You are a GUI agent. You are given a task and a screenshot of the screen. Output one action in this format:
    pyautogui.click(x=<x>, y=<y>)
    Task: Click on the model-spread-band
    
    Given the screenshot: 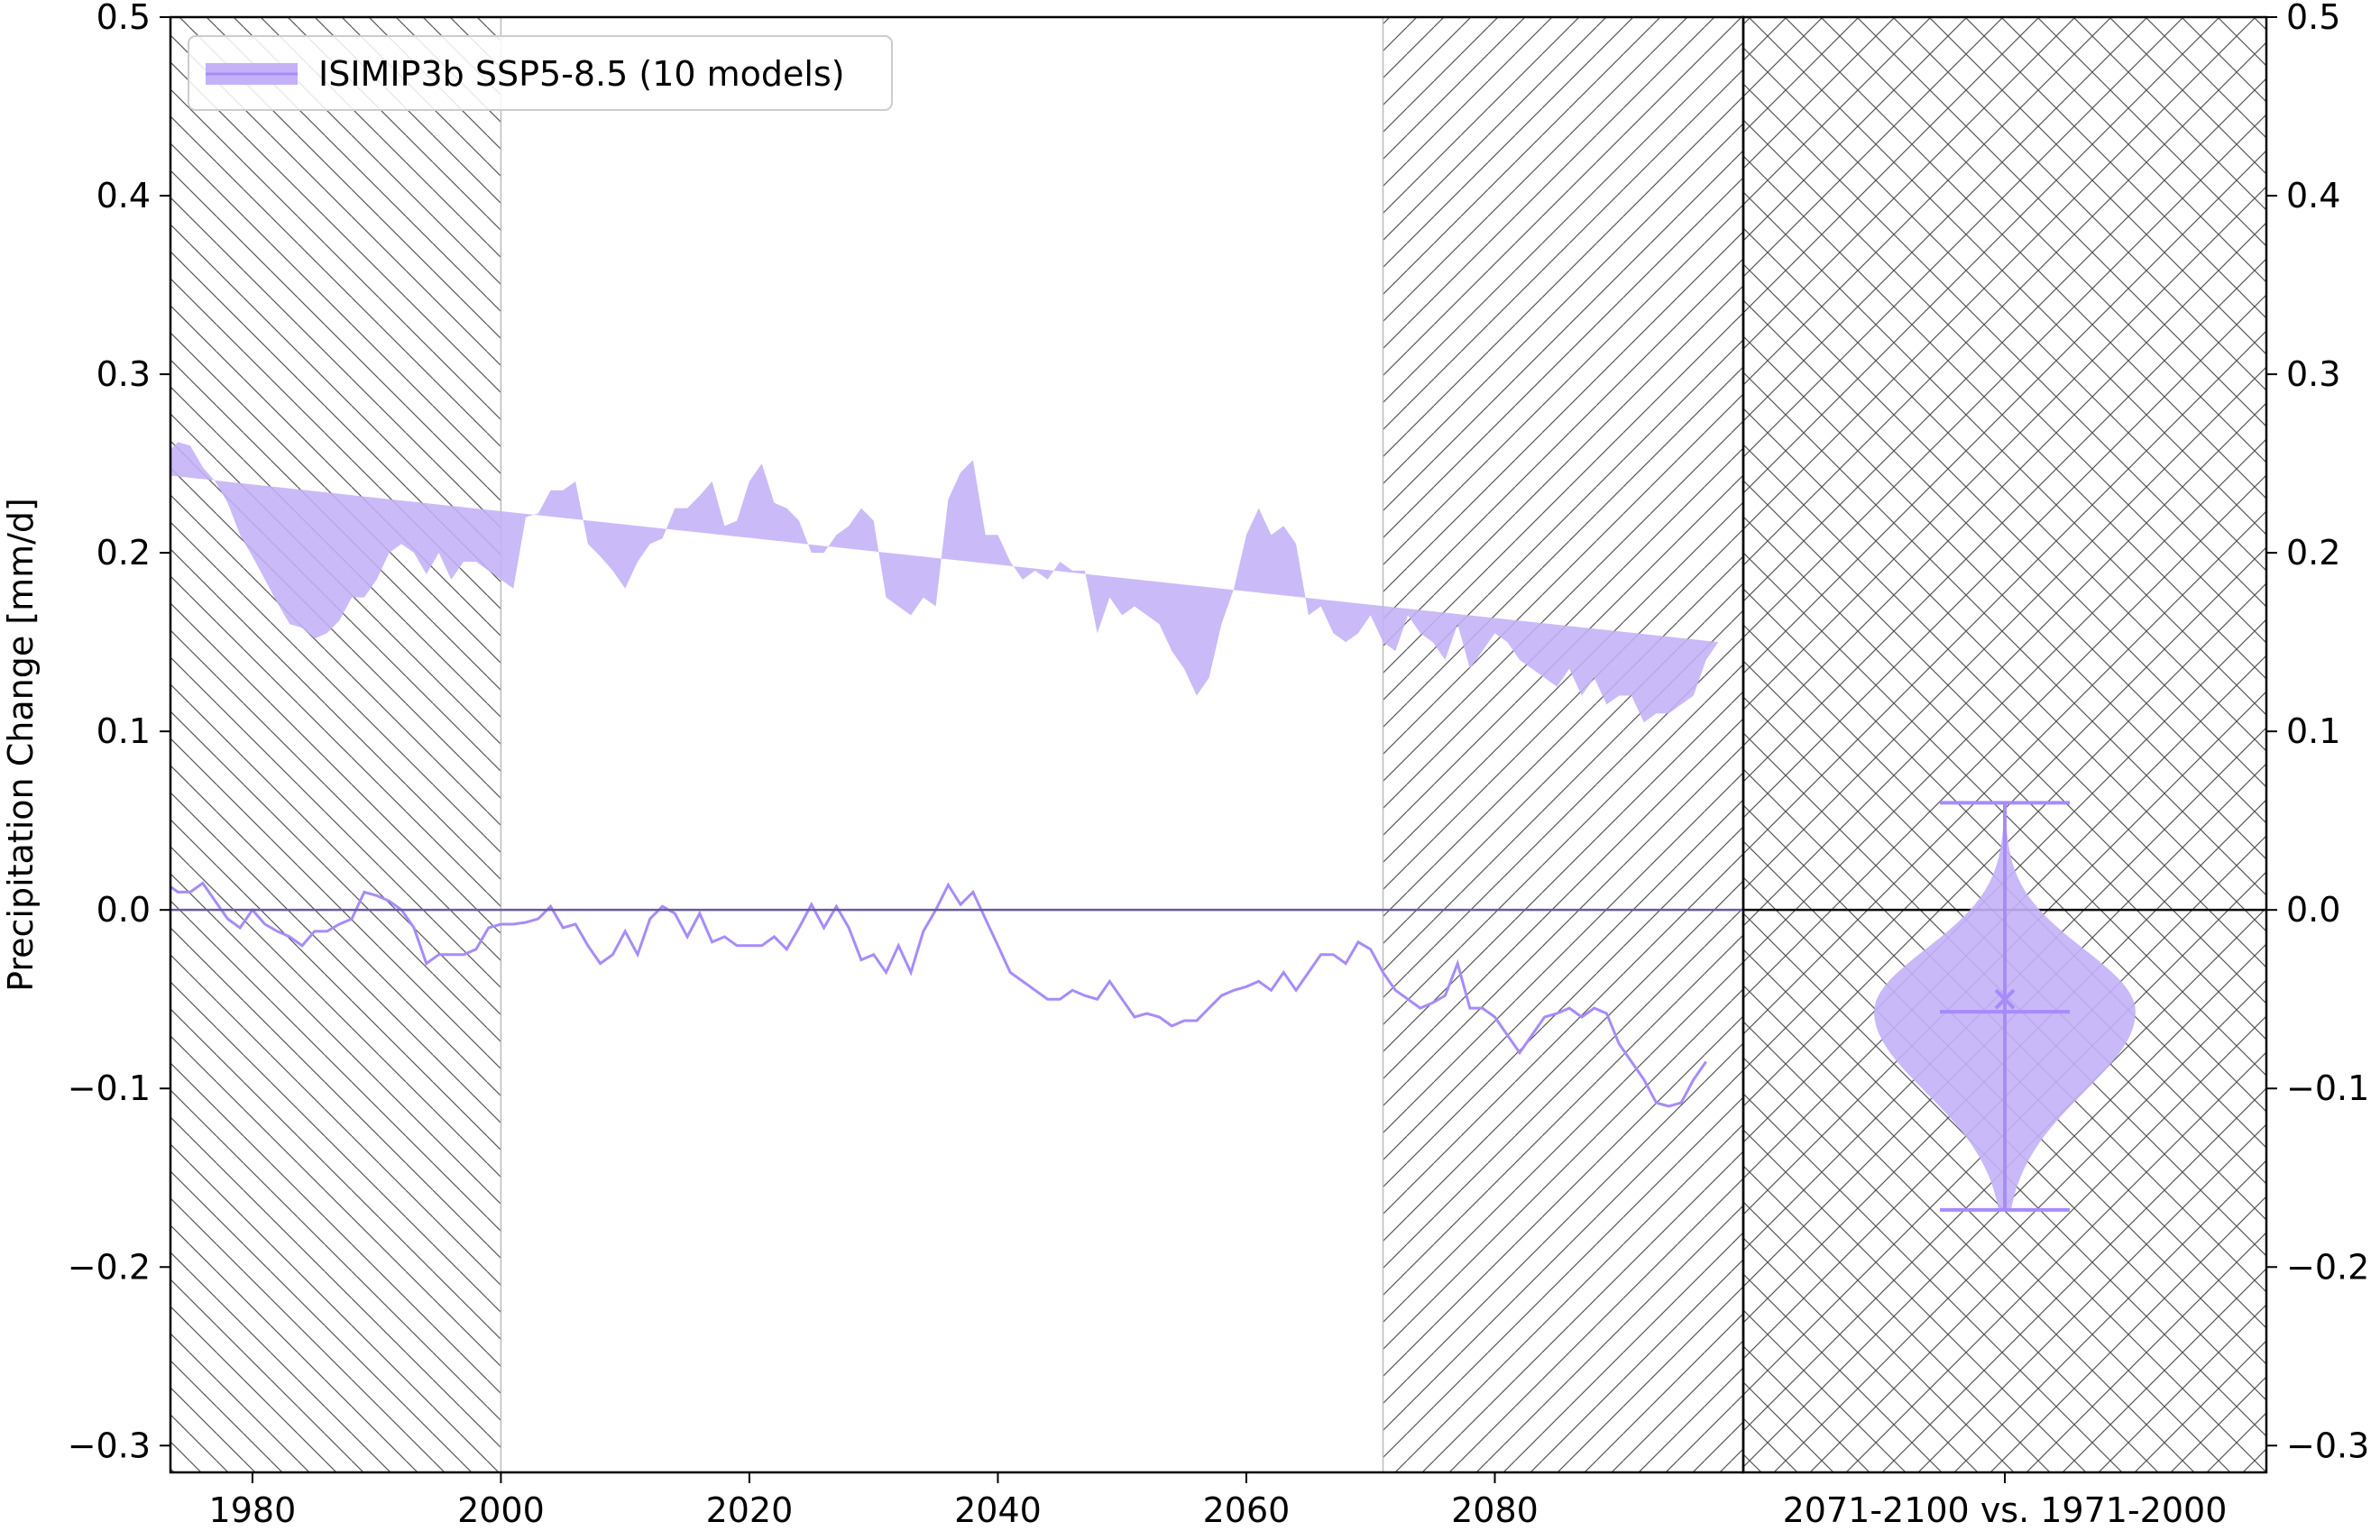 What is the action you would take?
    pyautogui.click(x=945, y=583)
    